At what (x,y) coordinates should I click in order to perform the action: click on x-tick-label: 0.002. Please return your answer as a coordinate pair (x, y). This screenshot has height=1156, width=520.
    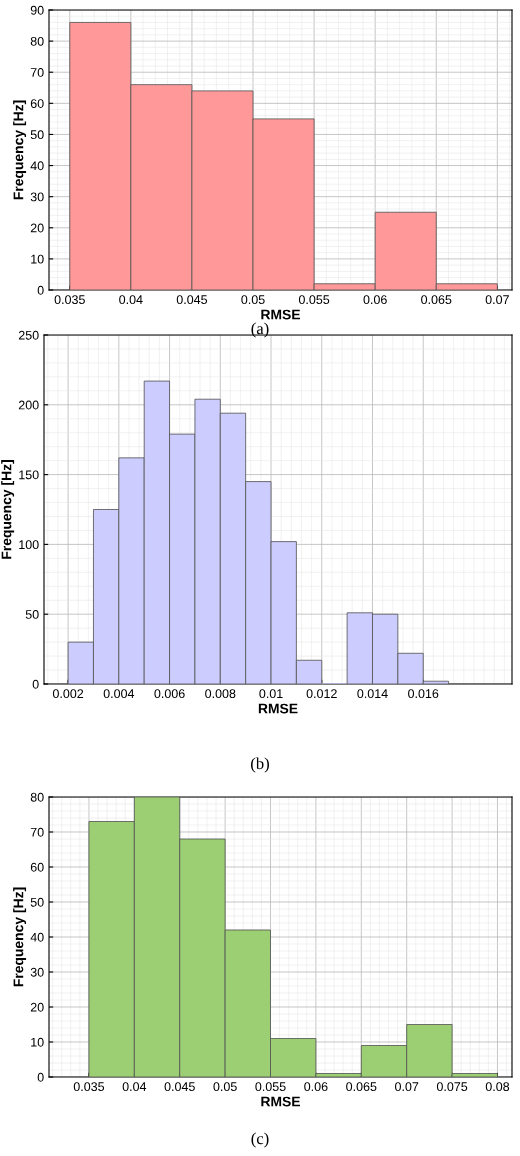
    Looking at the image, I should click on (68, 694).